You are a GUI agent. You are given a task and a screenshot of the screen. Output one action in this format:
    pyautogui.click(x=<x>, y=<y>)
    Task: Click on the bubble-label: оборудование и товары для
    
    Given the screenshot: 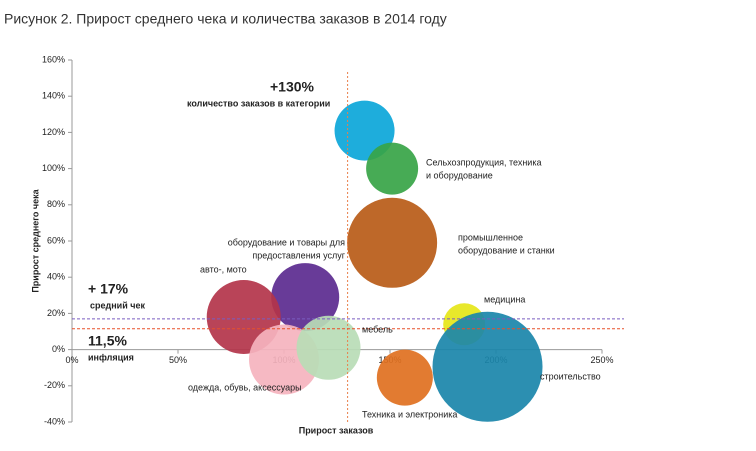 What is the action you would take?
    pyautogui.click(x=286, y=242)
    